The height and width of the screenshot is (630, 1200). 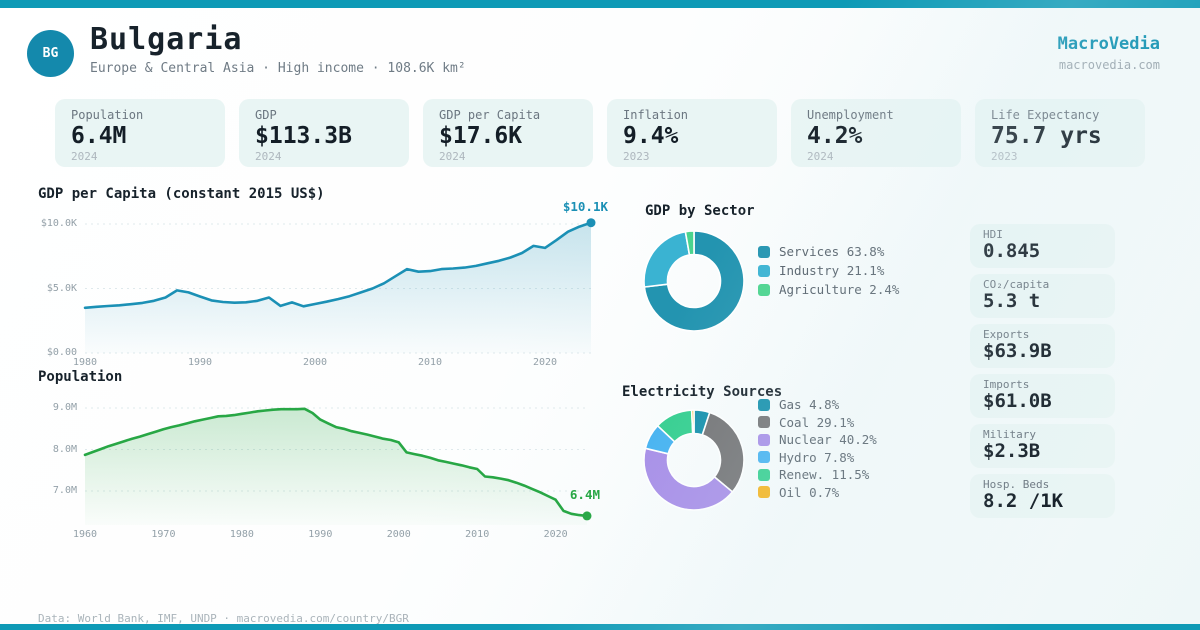 I want to click on side-value: 5.3 t, so click(x=1012, y=301).